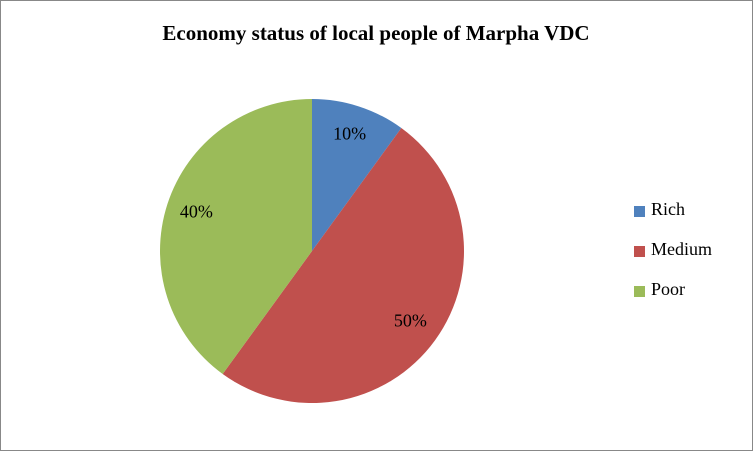 This screenshot has width=753, height=451. What do you see at coordinates (196, 212) in the screenshot?
I see `slice-label: 40%` at bounding box center [196, 212].